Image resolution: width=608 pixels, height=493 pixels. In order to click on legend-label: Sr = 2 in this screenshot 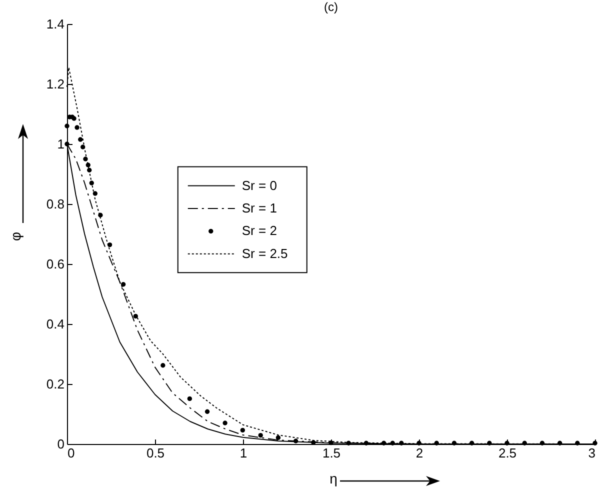, I will do `click(259, 230)`.